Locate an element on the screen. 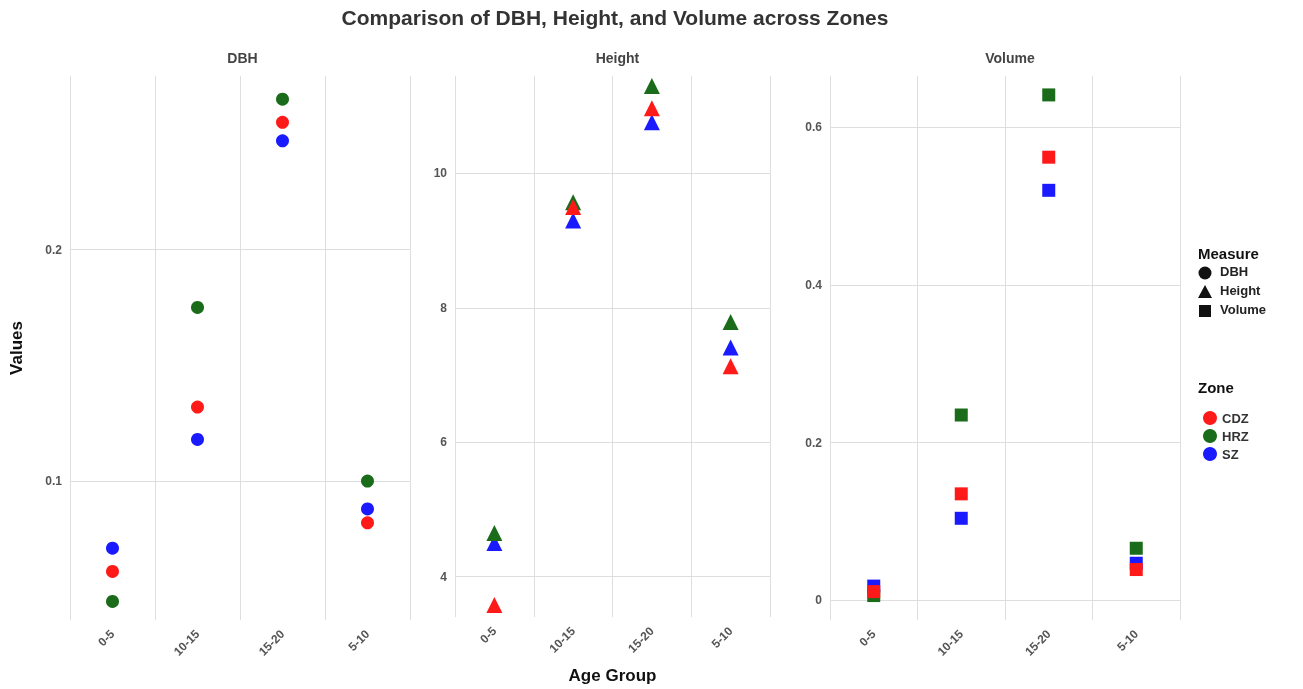 This screenshot has height=689, width=1303. text: DBH is located at coordinates (1234, 271).